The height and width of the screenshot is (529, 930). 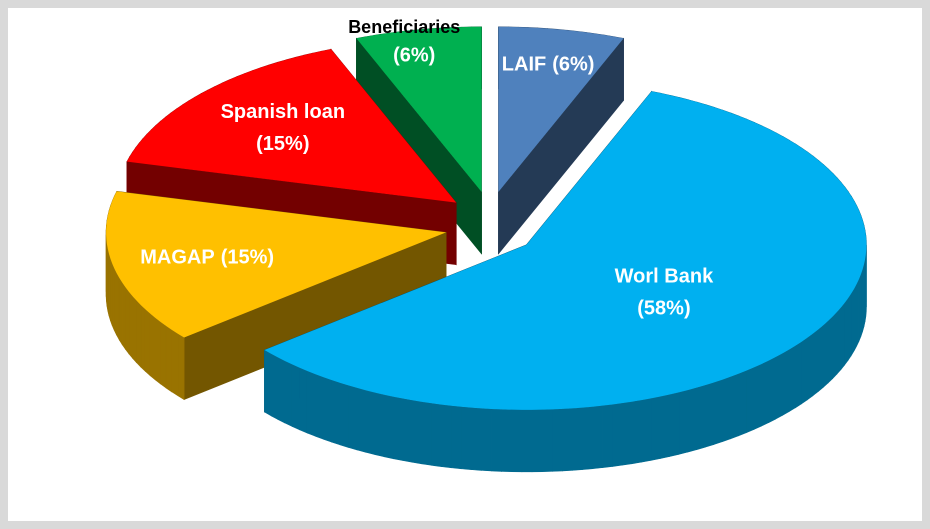 I want to click on category-label: Worl Bank, so click(x=664, y=277).